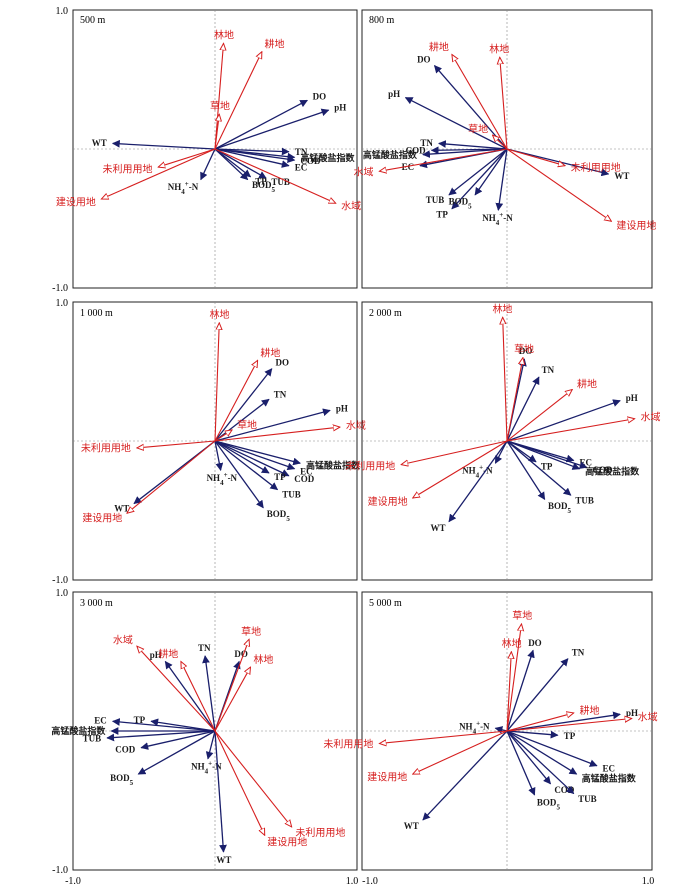 This screenshot has width=700, height=891. Describe the element at coordinates (93, 20) in the screenshot. I see `panel-title: 500 m` at that location.